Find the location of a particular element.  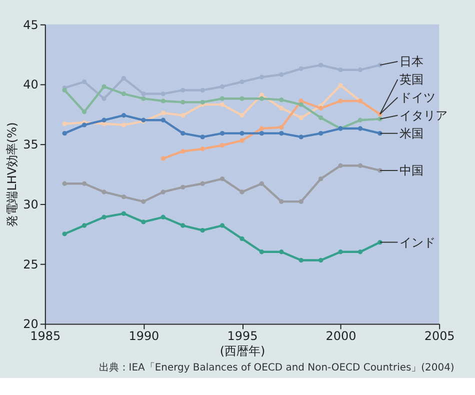

text: 英国 is located at coordinates (412, 79).